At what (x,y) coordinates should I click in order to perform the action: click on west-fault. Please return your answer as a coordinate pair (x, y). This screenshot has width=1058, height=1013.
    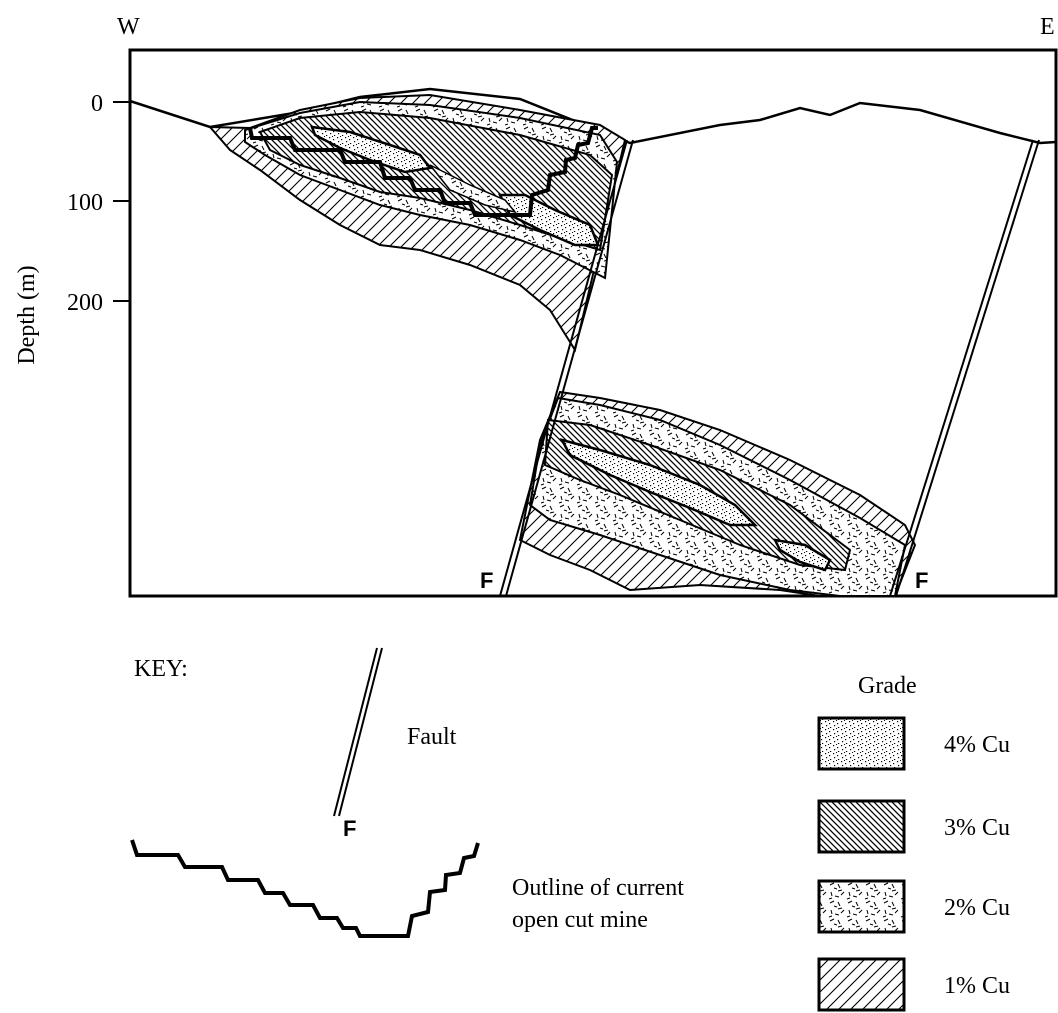
    Looking at the image, I should click on (566, 368).